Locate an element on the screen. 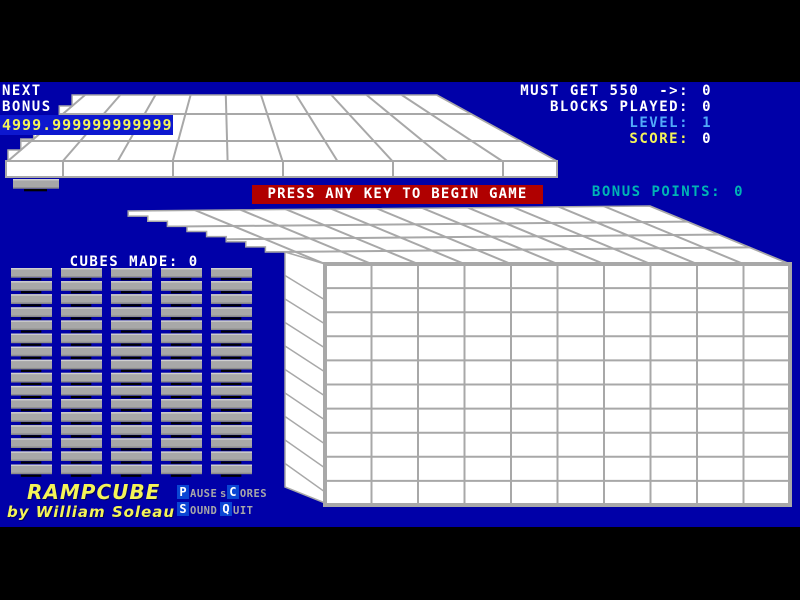 This screenshot has width=800, height=600. hud-stat-score: SCORE: 0 is located at coordinates (616, 139).